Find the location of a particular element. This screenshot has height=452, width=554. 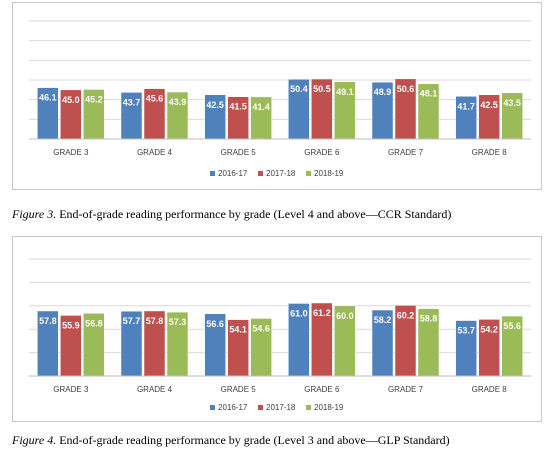

data-label: 48.9 is located at coordinates (383, 92).